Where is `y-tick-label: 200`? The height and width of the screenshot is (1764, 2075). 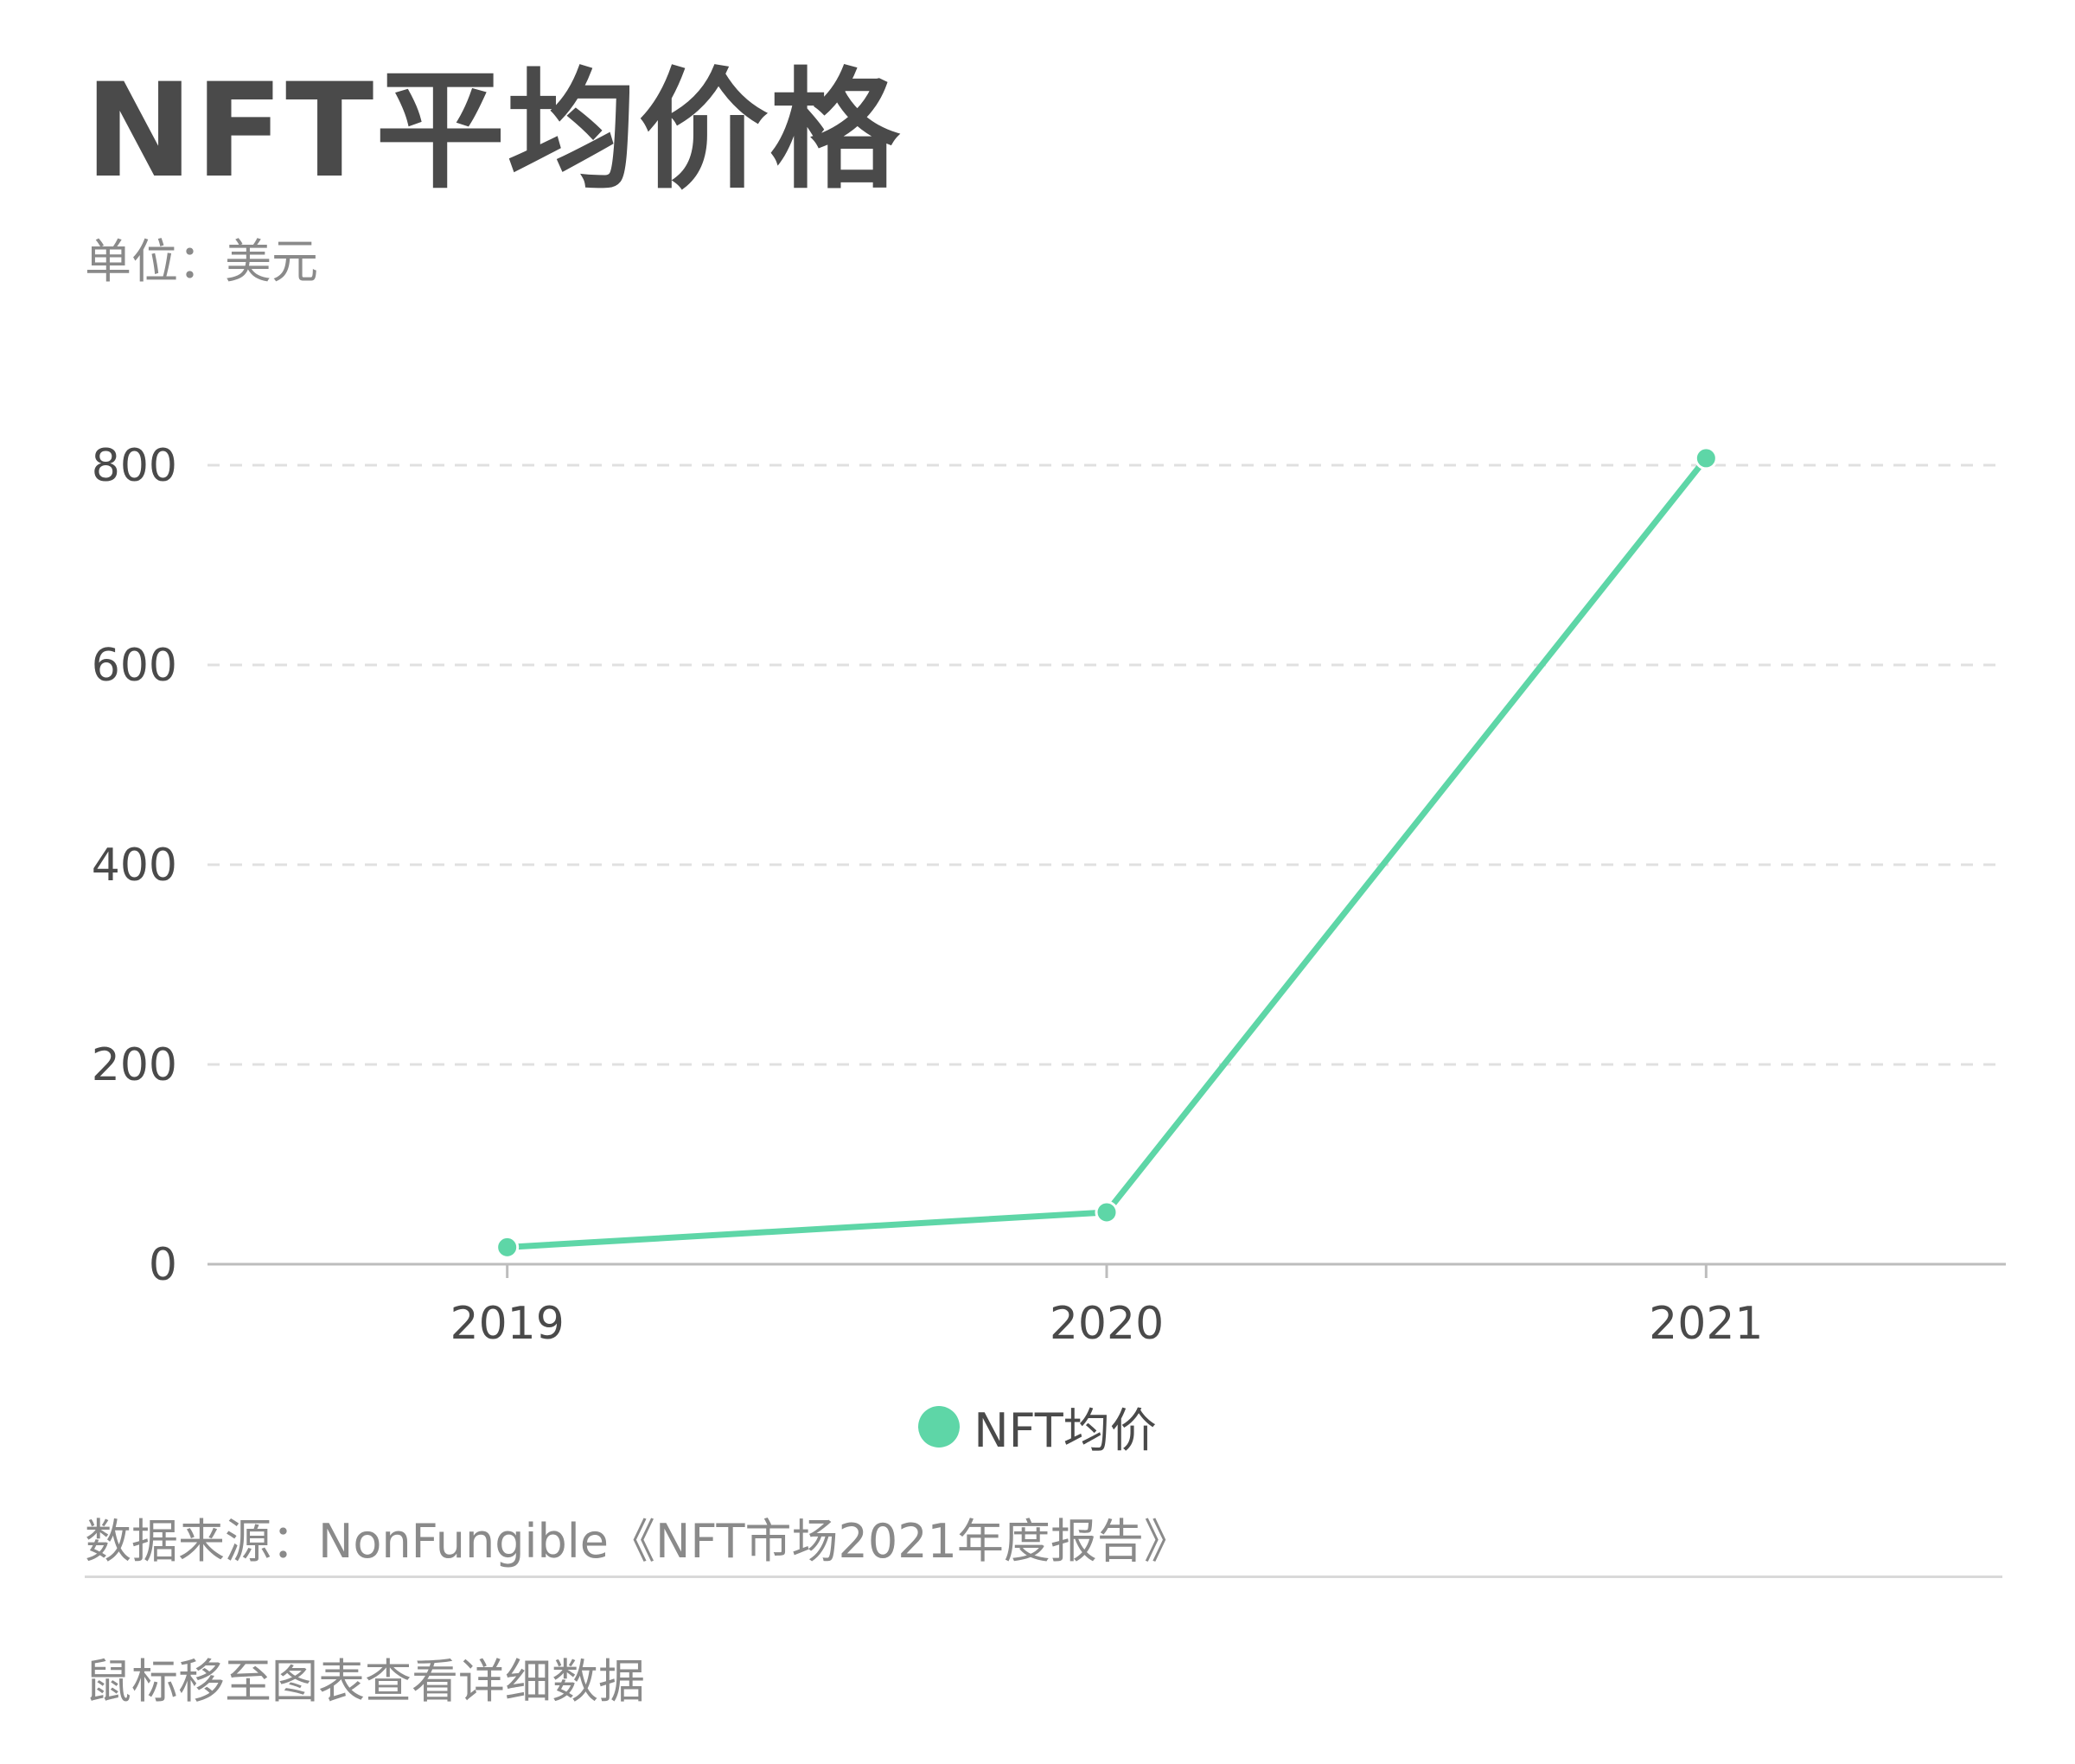 y-tick-label: 200 is located at coordinates (134, 1065).